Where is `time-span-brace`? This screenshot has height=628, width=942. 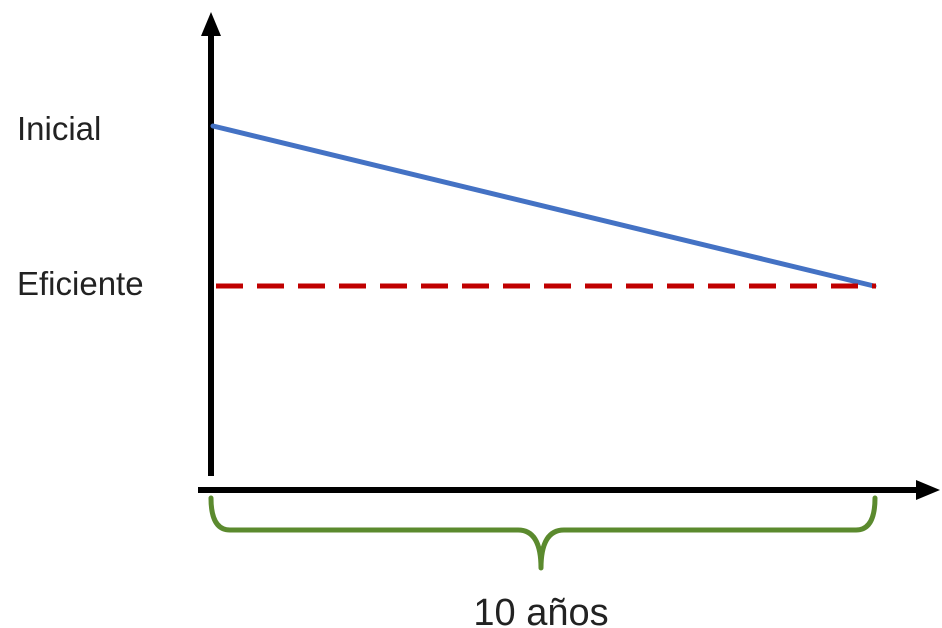 time-span-brace is located at coordinates (543, 533).